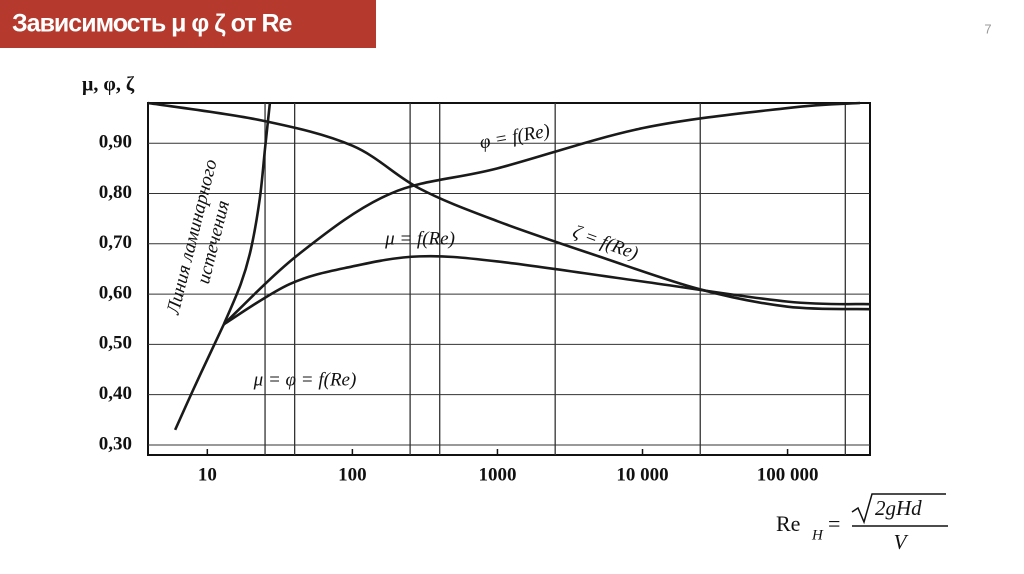 Image resolution: width=1024 pixels, height=574 pixels. I want to click on x-tick-label: 100, so click(352, 474).